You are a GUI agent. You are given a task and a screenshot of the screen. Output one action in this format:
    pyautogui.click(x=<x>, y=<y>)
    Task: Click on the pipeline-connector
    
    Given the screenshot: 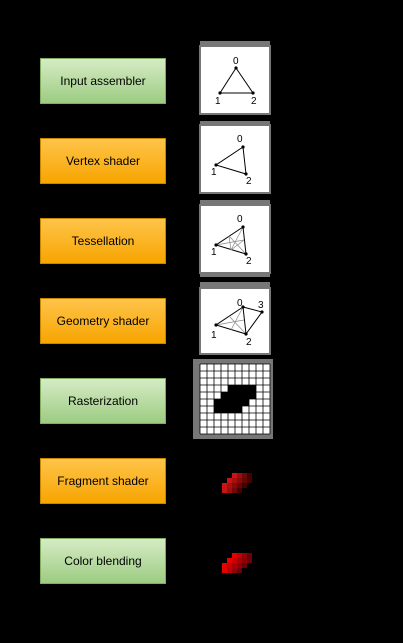 What is the action you would take?
    pyautogui.click(x=101, y=290)
    